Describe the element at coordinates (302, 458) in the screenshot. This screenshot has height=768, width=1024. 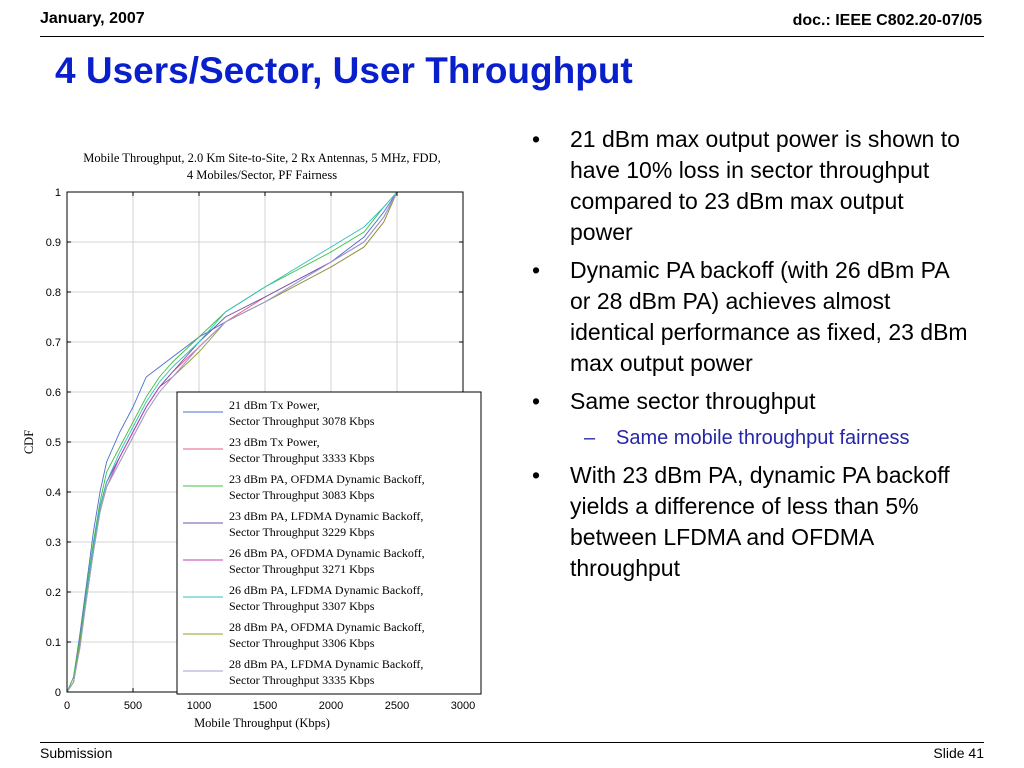
I see `legend-entry-throughput: Sector Throughput 3333 Kbps` at that location.